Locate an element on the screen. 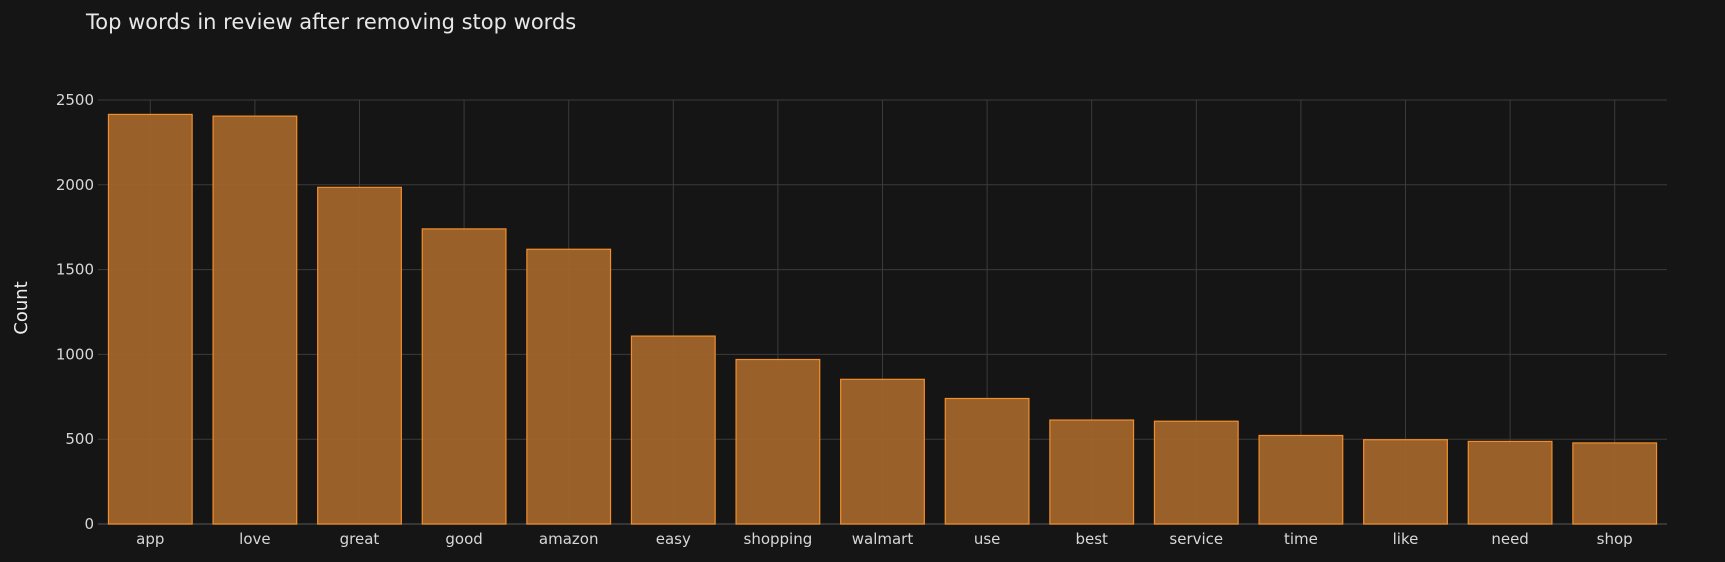 The width and height of the screenshot is (1725, 562). bar-like is located at coordinates (1405, 482).